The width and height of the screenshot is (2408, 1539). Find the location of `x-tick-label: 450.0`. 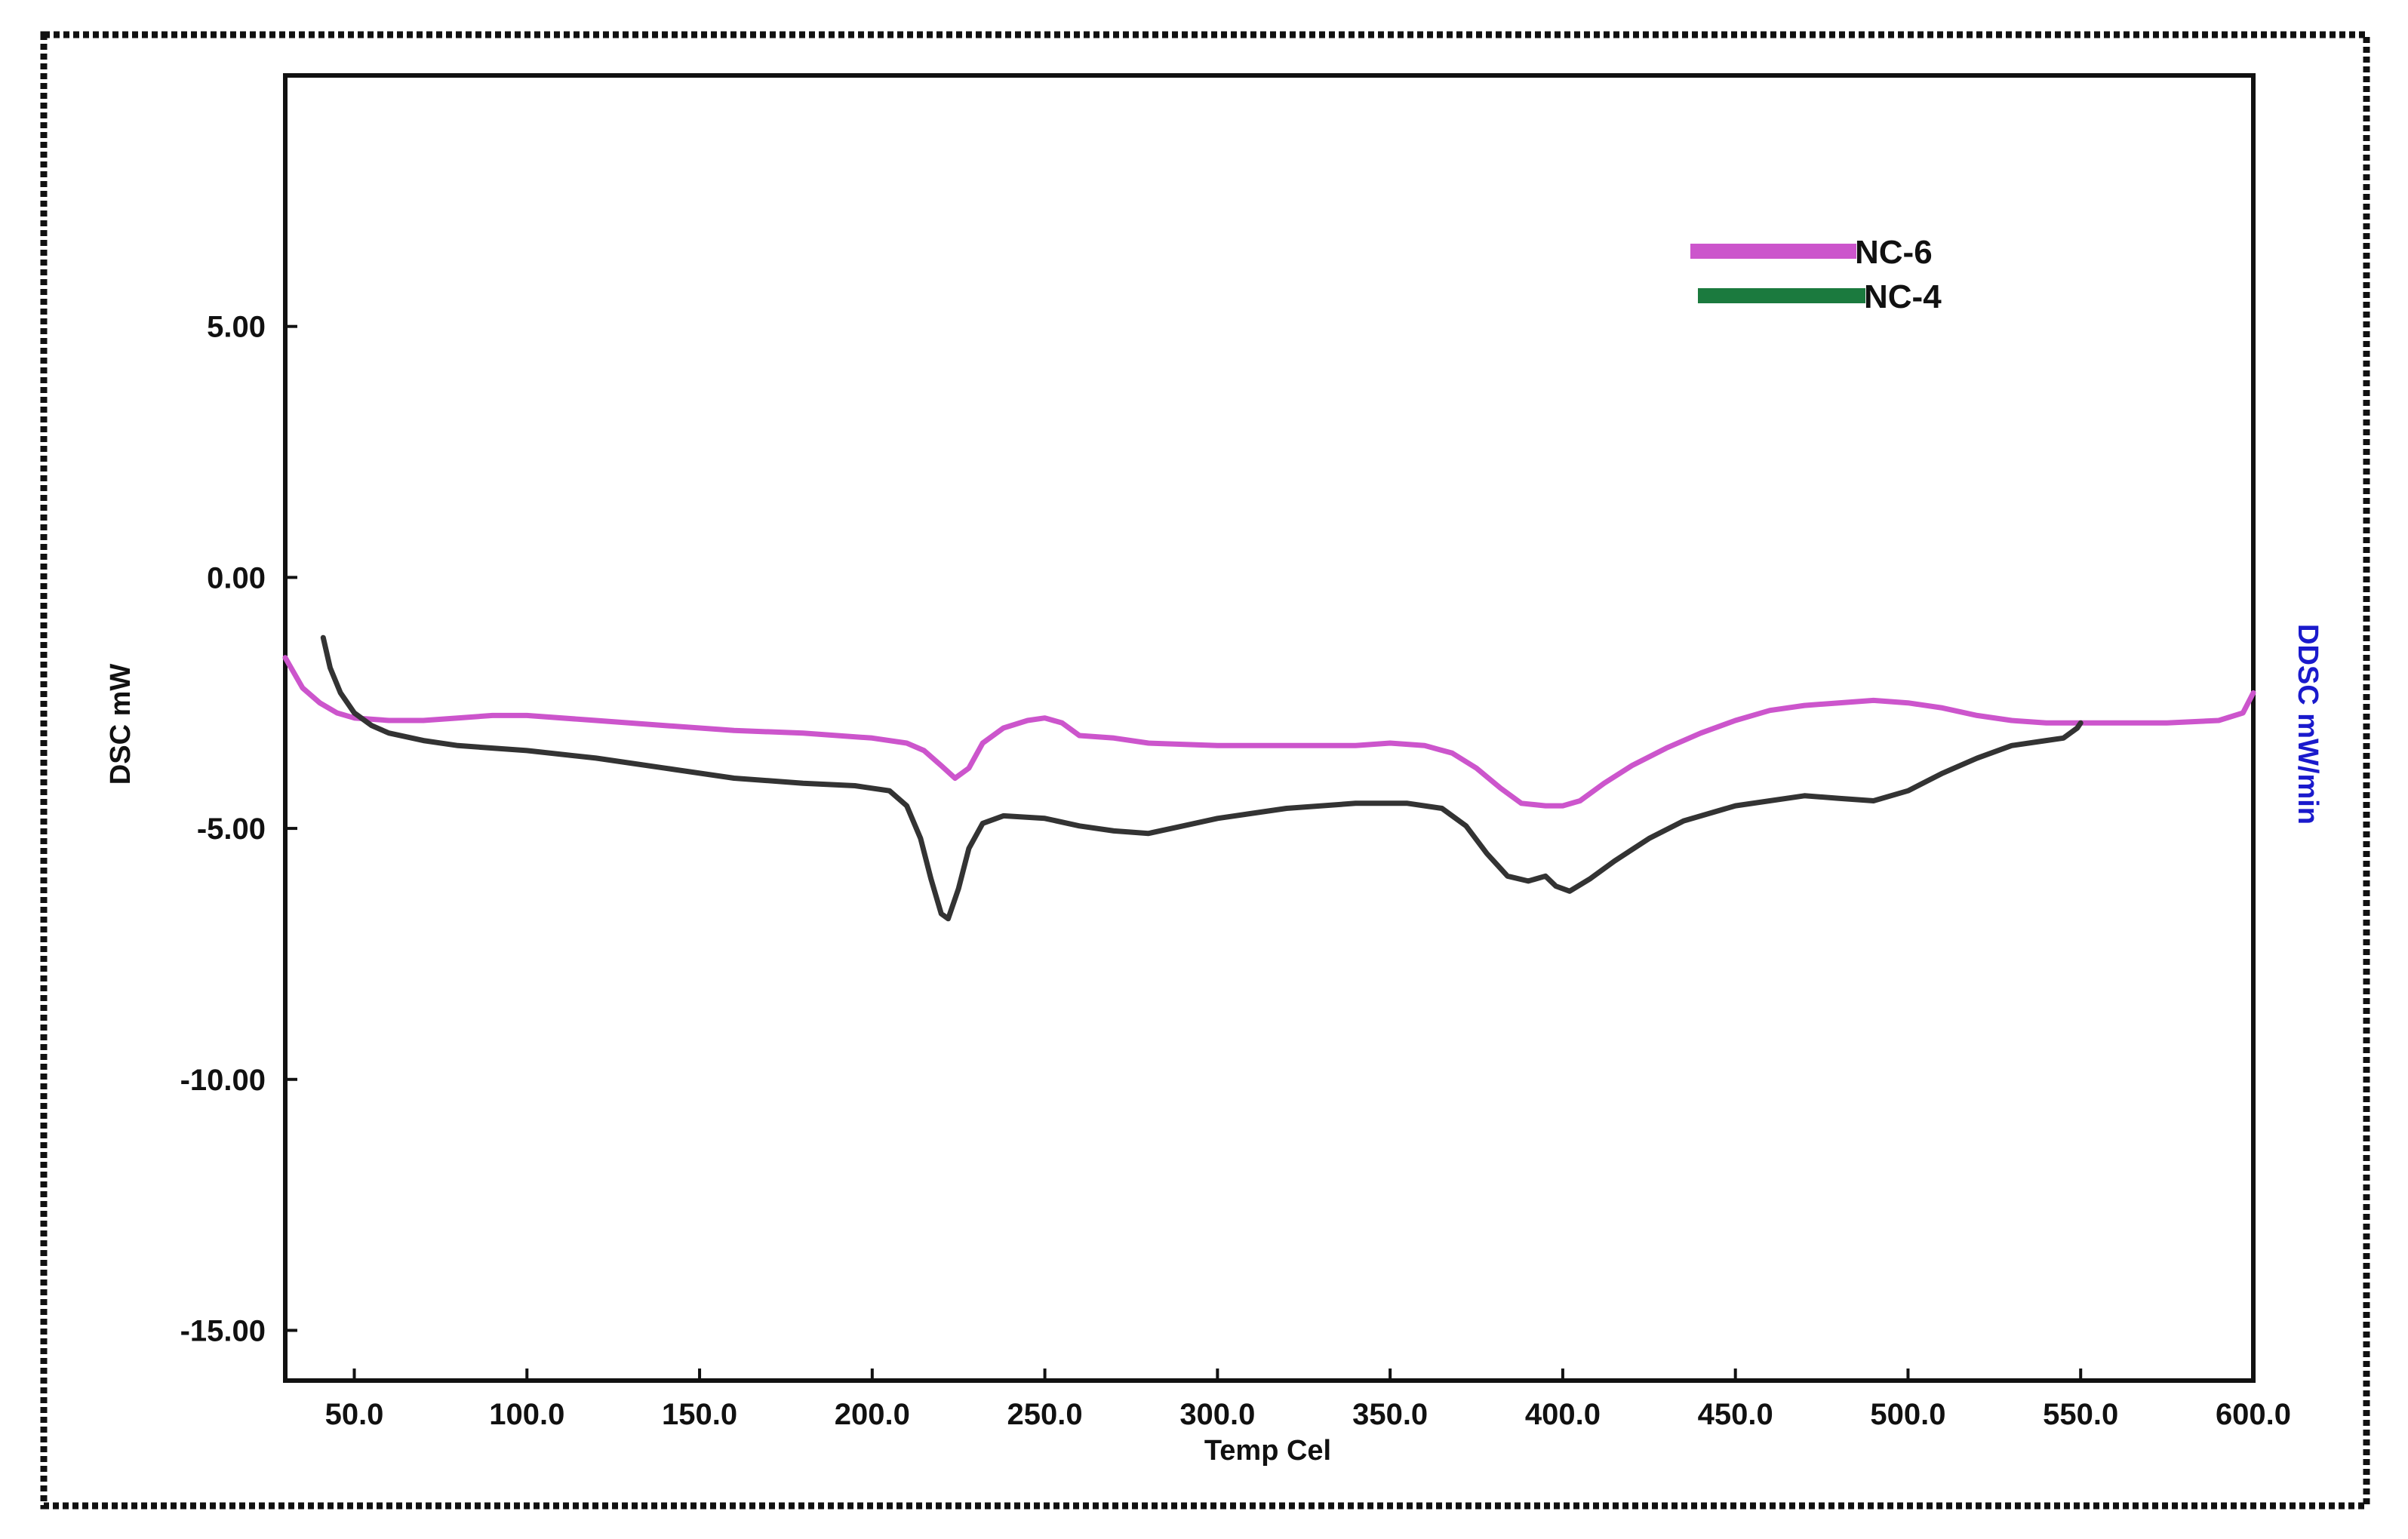

x-tick-label: 450.0 is located at coordinates (1735, 1414).